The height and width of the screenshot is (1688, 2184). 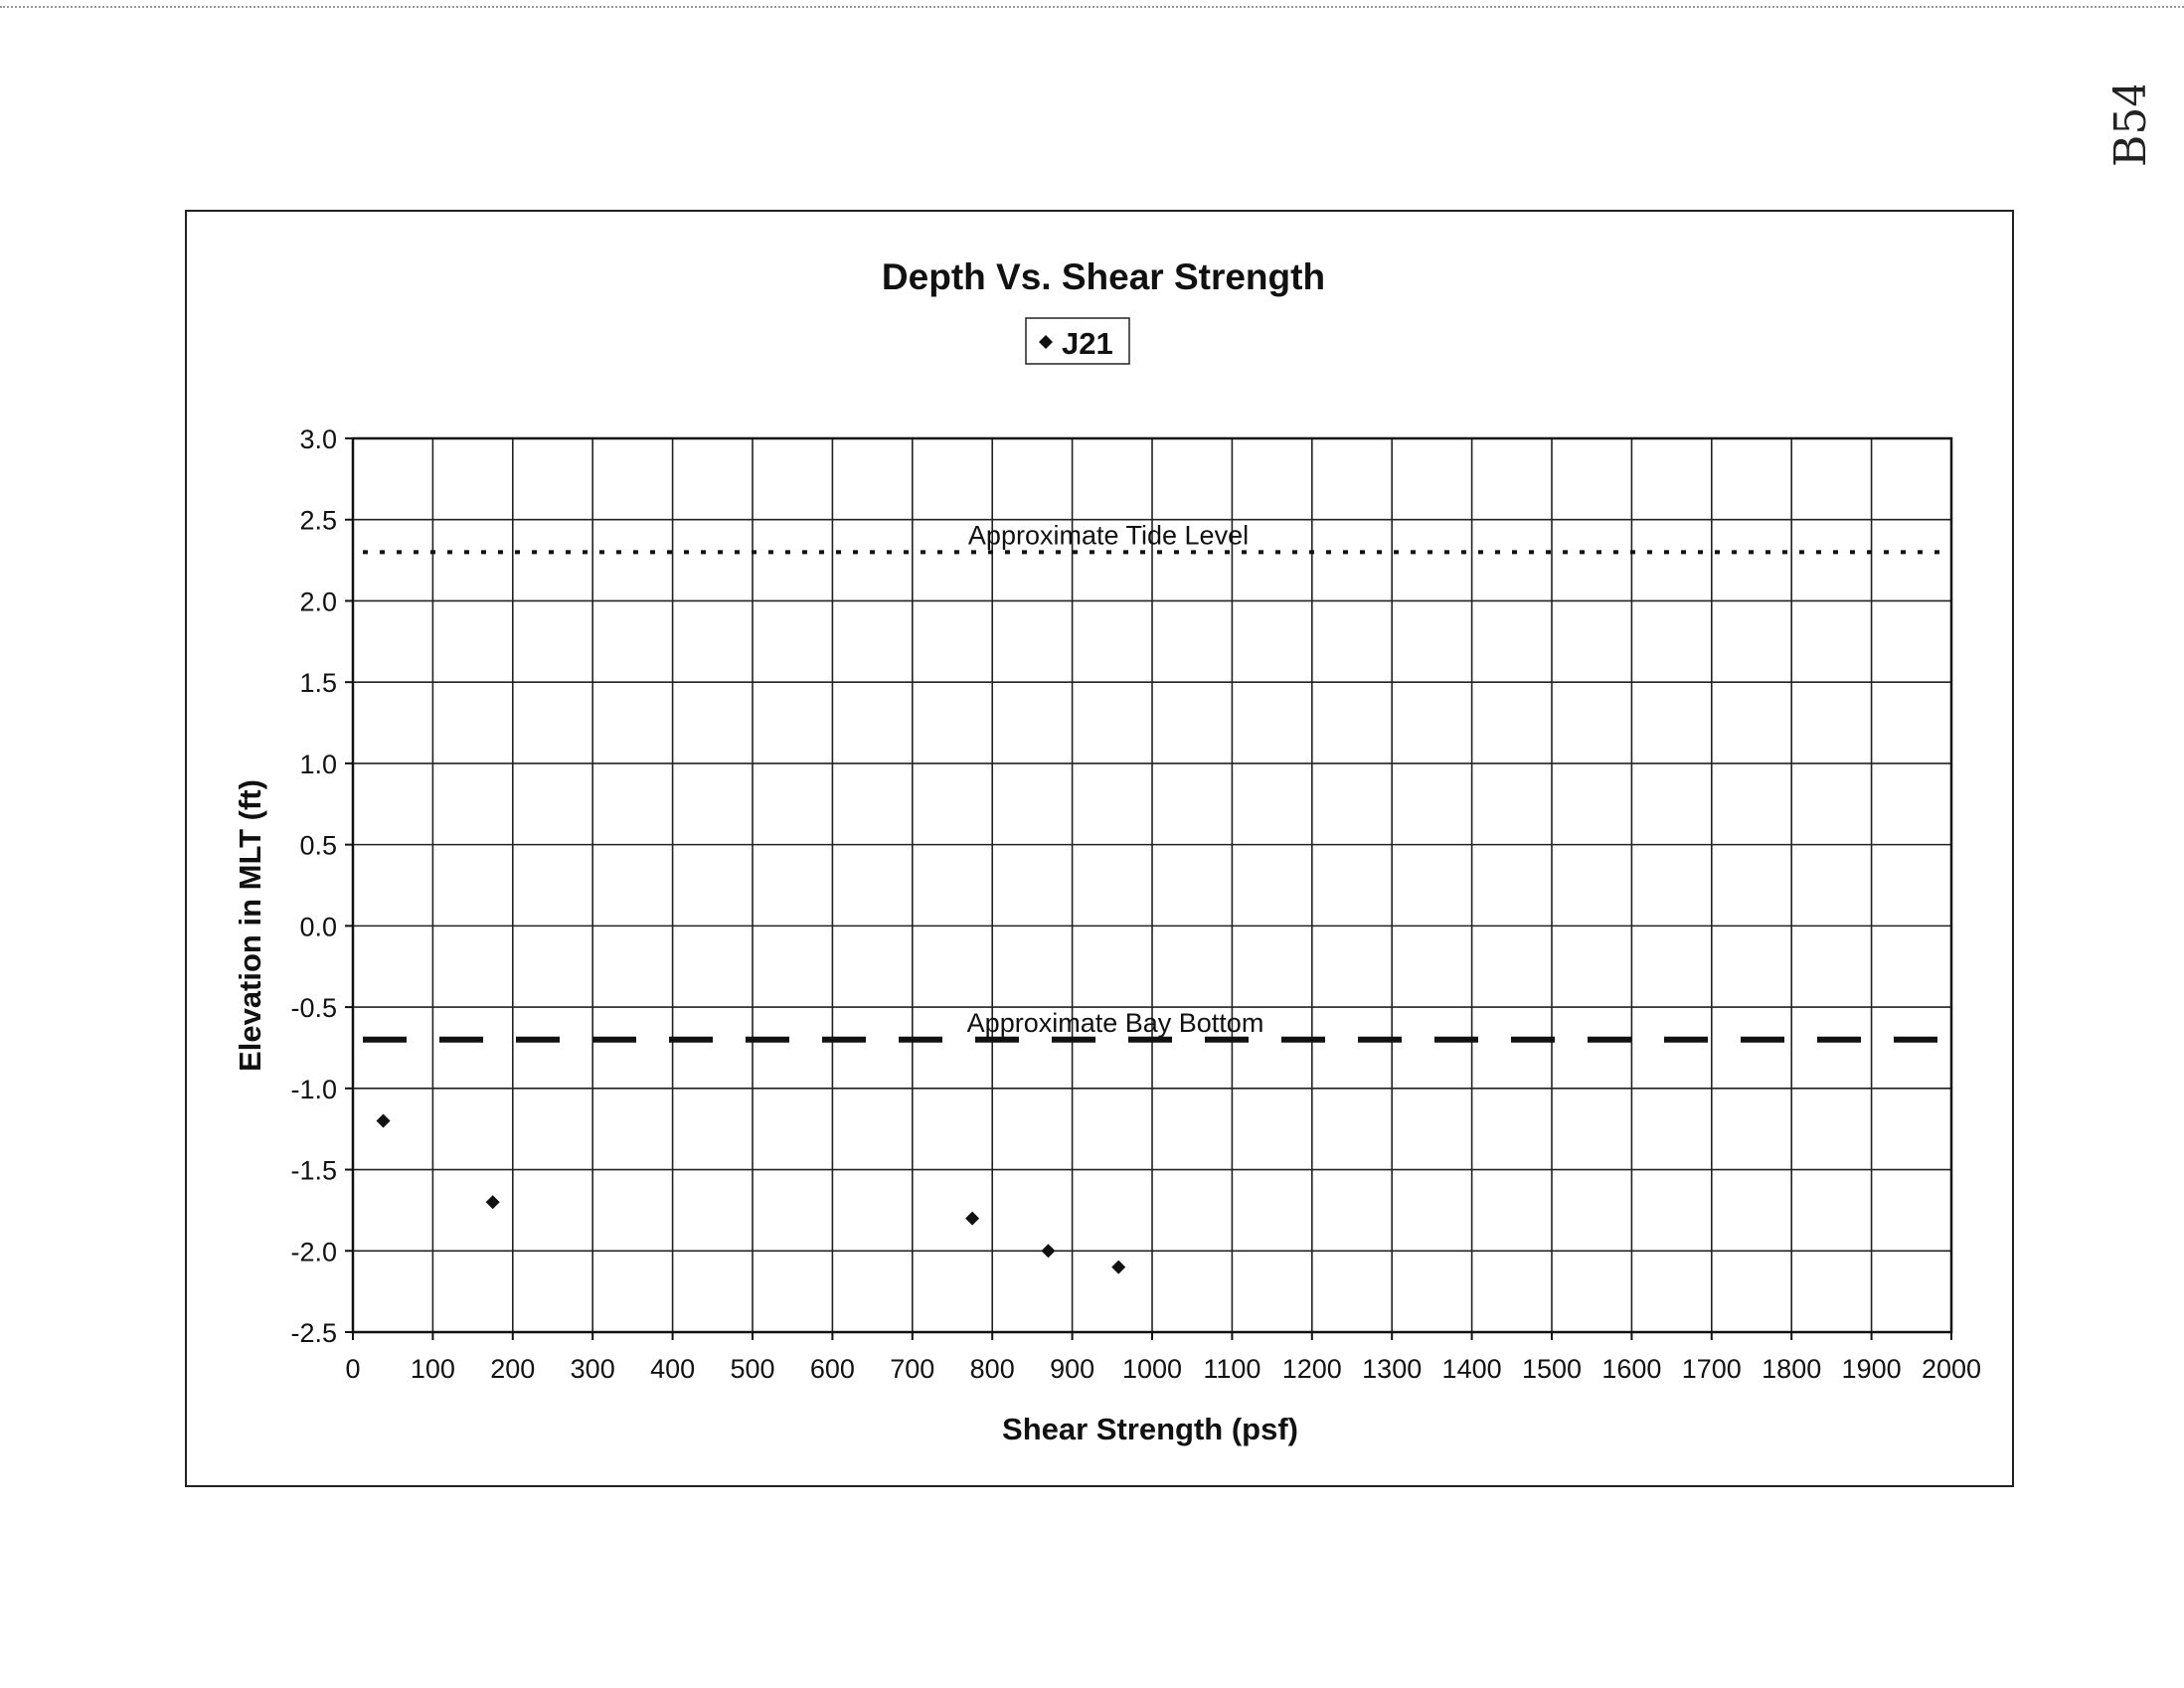 What do you see at coordinates (512, 1369) in the screenshot?
I see `x-tick-label: 200` at bounding box center [512, 1369].